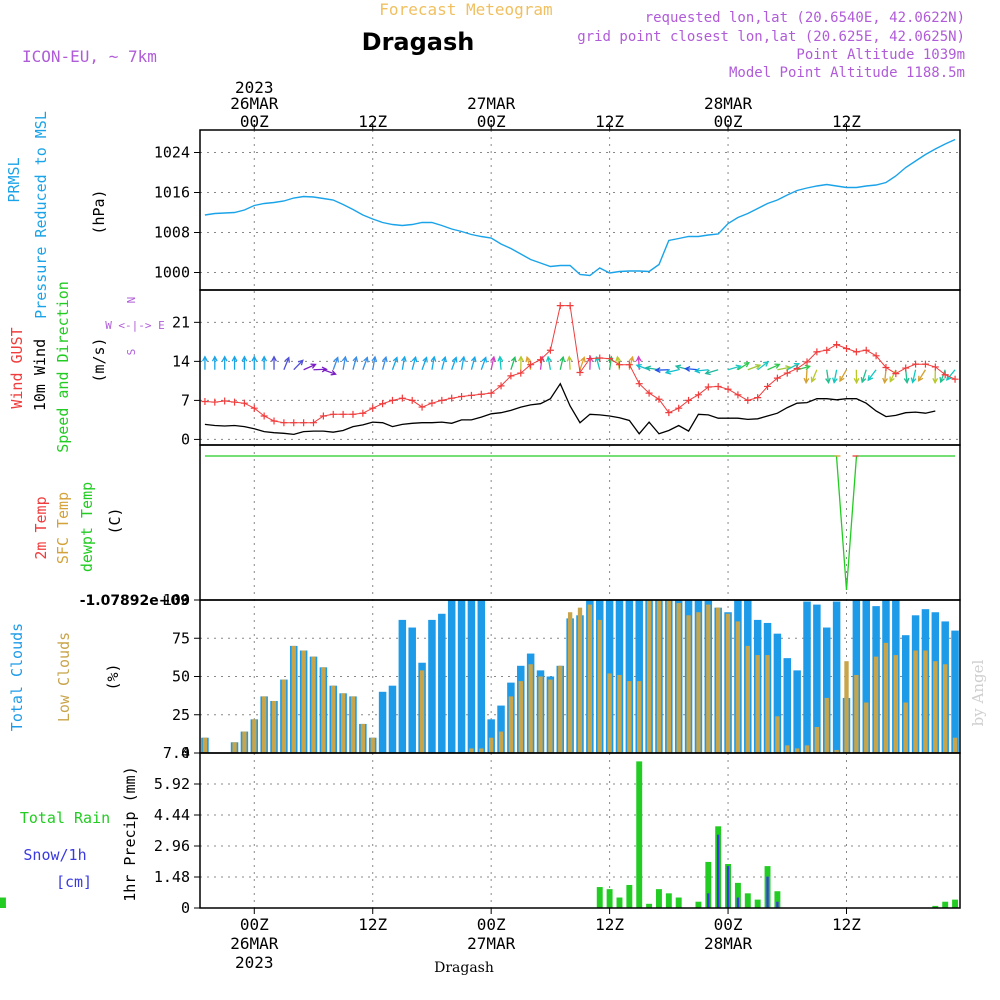 Image resolution: width=1000 pixels, height=1000 pixels. I want to click on compass-west-east: W <-|-> E, so click(135, 325).